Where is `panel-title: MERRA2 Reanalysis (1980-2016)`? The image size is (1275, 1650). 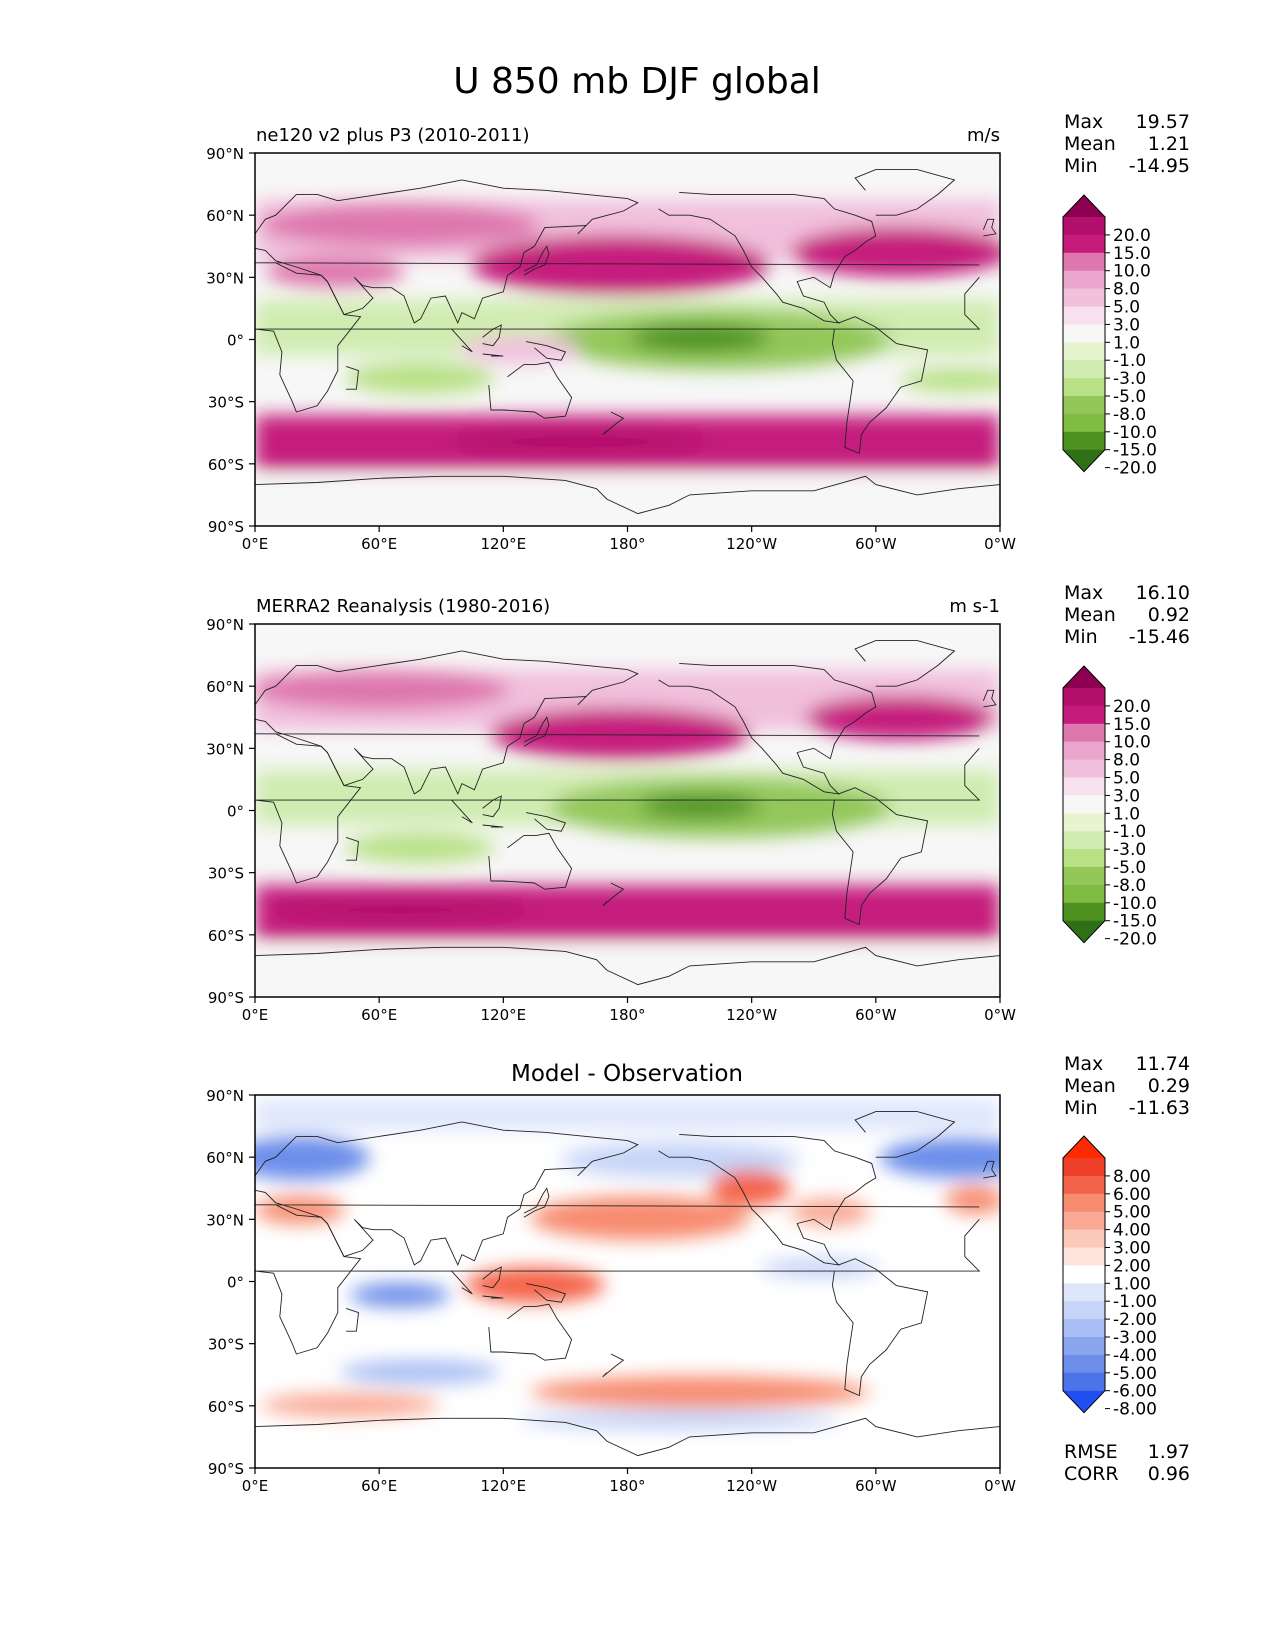
panel-title: MERRA2 Reanalysis (1980-2016) is located at coordinates (403, 606).